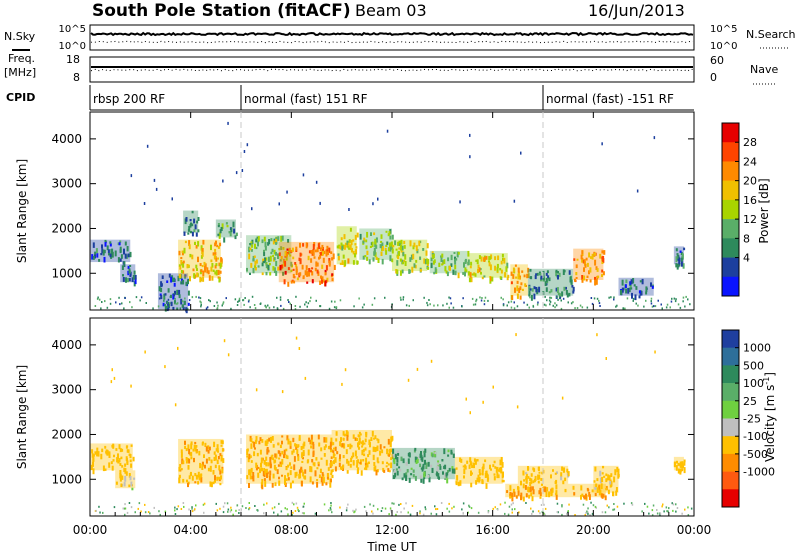 The width and height of the screenshot is (800, 554). I want to click on x-tick-label: 00:00, so click(90, 530).